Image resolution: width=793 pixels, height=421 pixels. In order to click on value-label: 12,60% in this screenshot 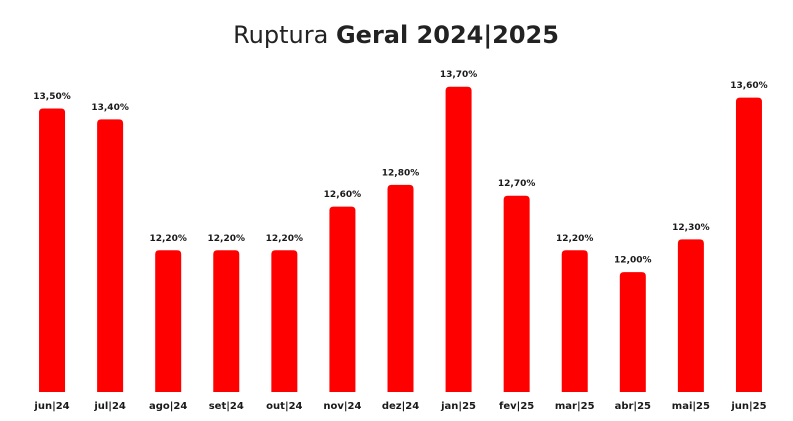, I will do `click(343, 195)`.